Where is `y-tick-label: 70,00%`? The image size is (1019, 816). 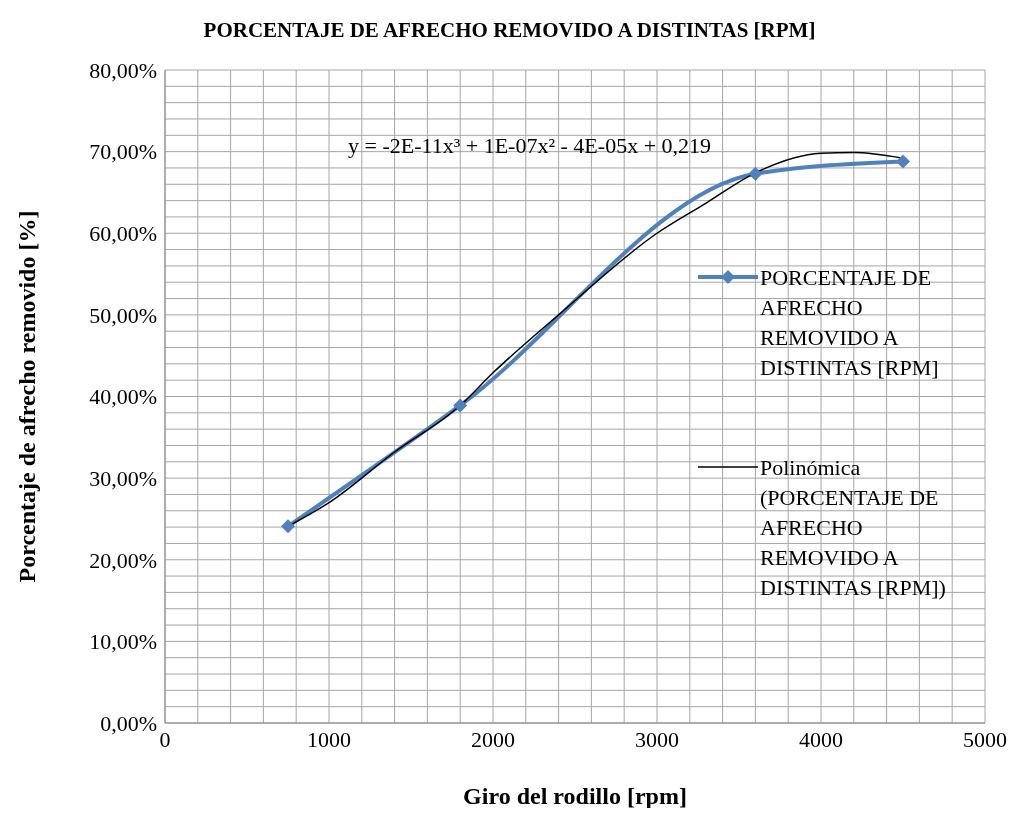 y-tick-label: 70,00% is located at coordinates (123, 152).